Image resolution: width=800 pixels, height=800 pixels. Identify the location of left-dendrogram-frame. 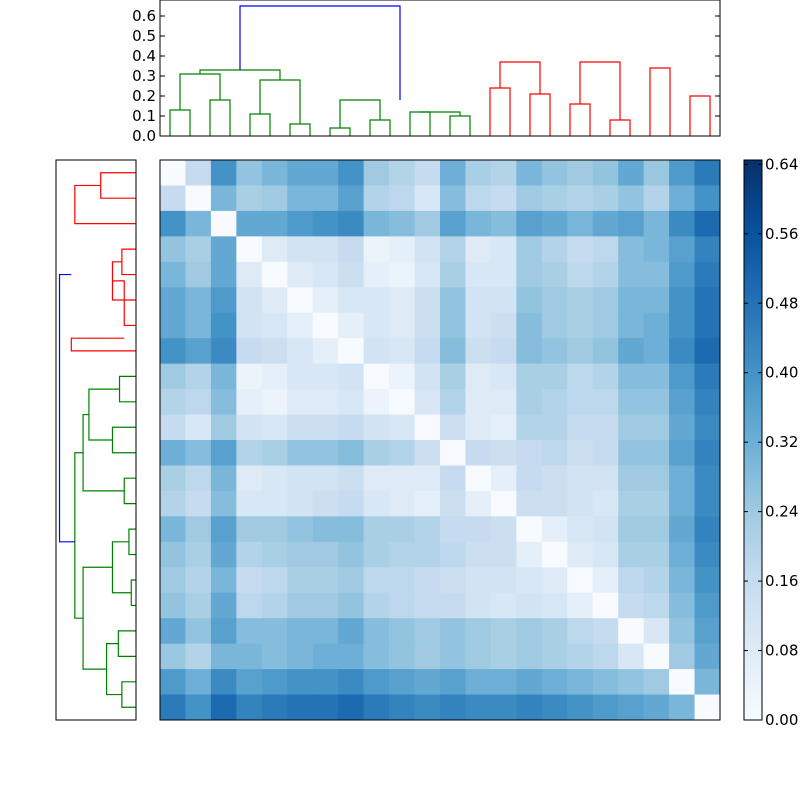
(96, 440).